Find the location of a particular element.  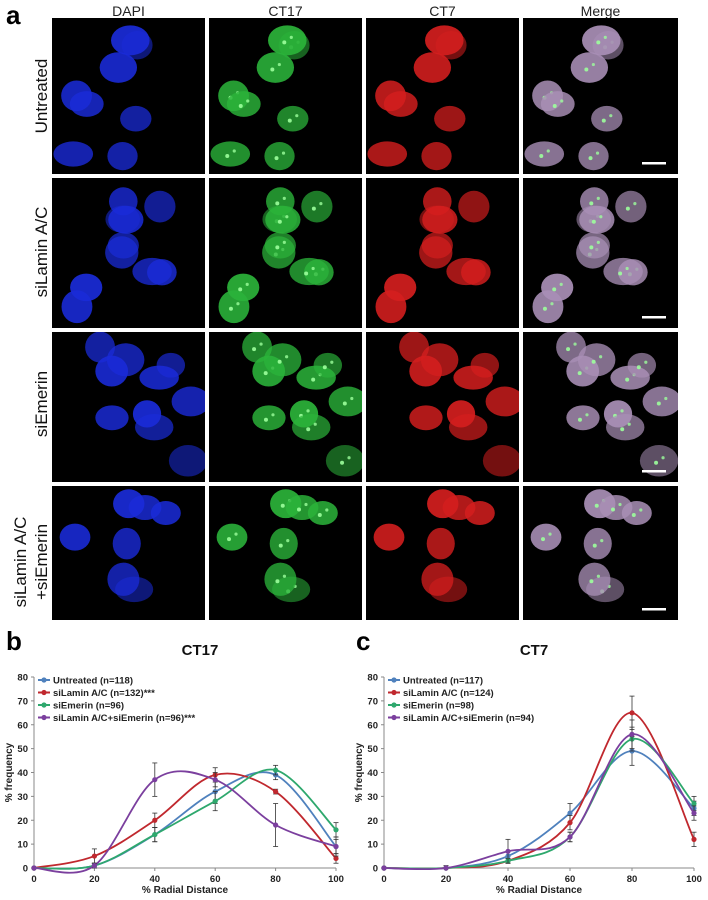

chart-b-series-line is located at coordinates (185, 820).